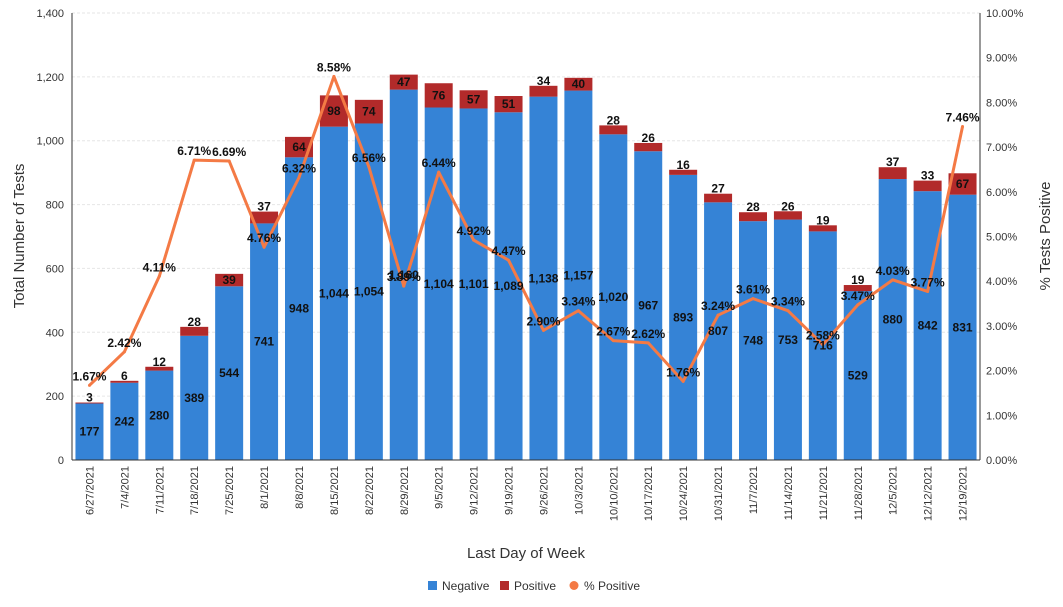  Describe the element at coordinates (334, 111) in the screenshot. I see `positive-value-label: 98` at that location.